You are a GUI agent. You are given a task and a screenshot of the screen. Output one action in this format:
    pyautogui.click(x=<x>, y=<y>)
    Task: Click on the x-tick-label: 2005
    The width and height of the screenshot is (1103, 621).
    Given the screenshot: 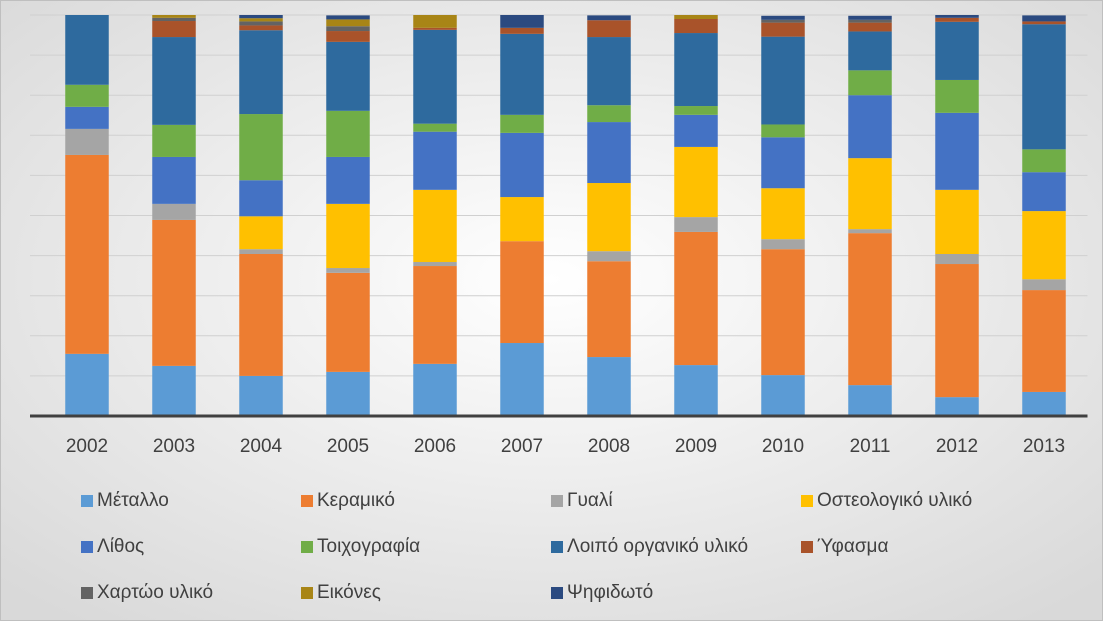 What is the action you would take?
    pyautogui.click(x=348, y=446)
    